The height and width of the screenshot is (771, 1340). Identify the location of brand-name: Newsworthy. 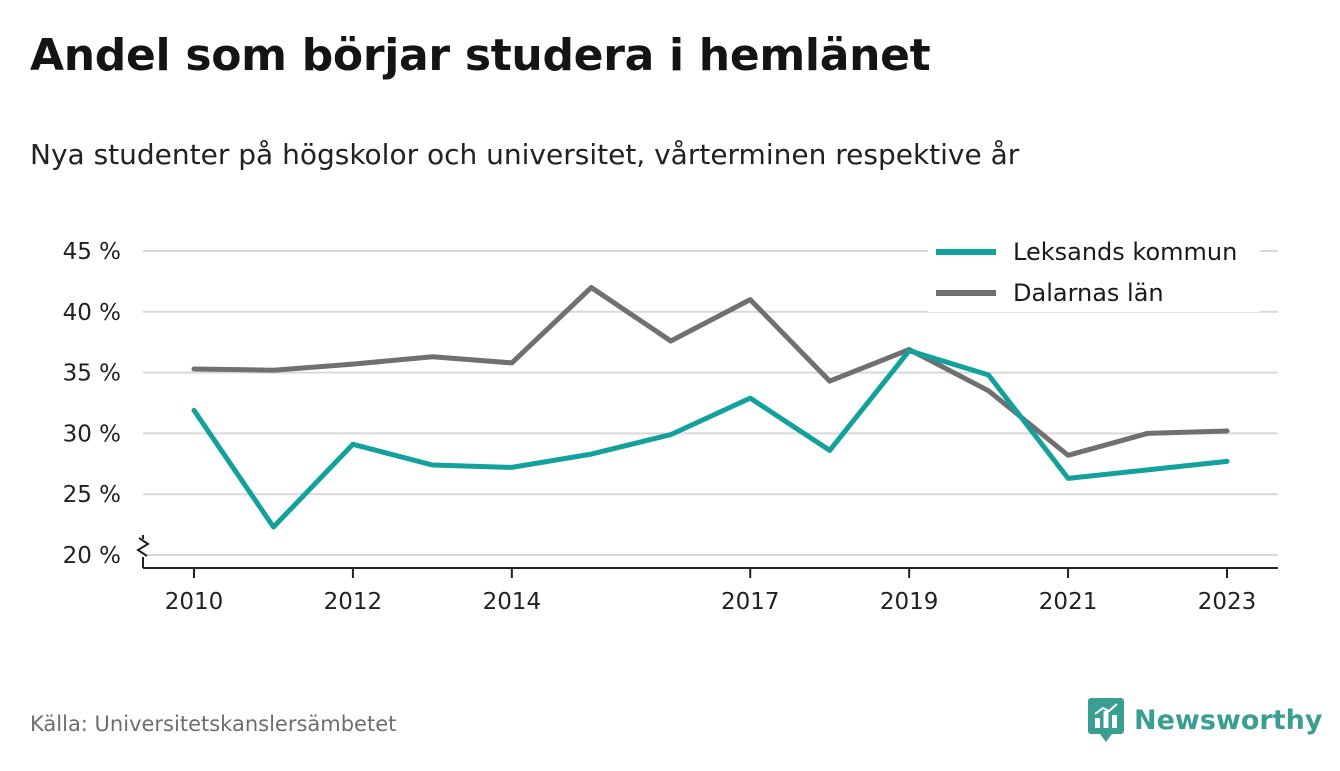
(1228, 720).